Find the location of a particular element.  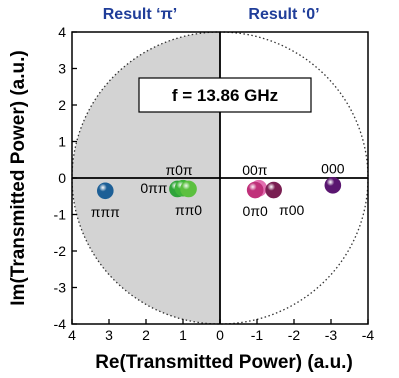

y-tick-label: -4 is located at coordinates (60, 324).